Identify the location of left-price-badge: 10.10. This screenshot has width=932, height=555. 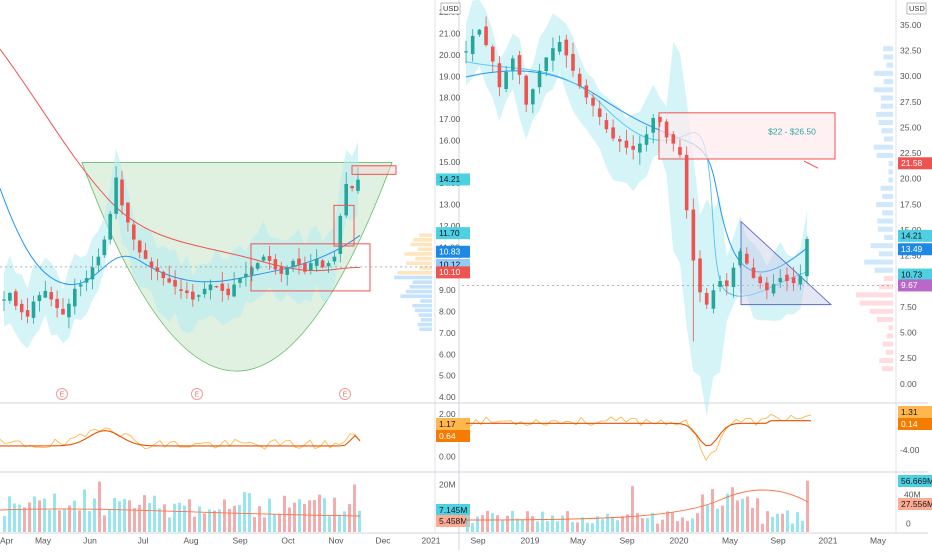
(453, 272).